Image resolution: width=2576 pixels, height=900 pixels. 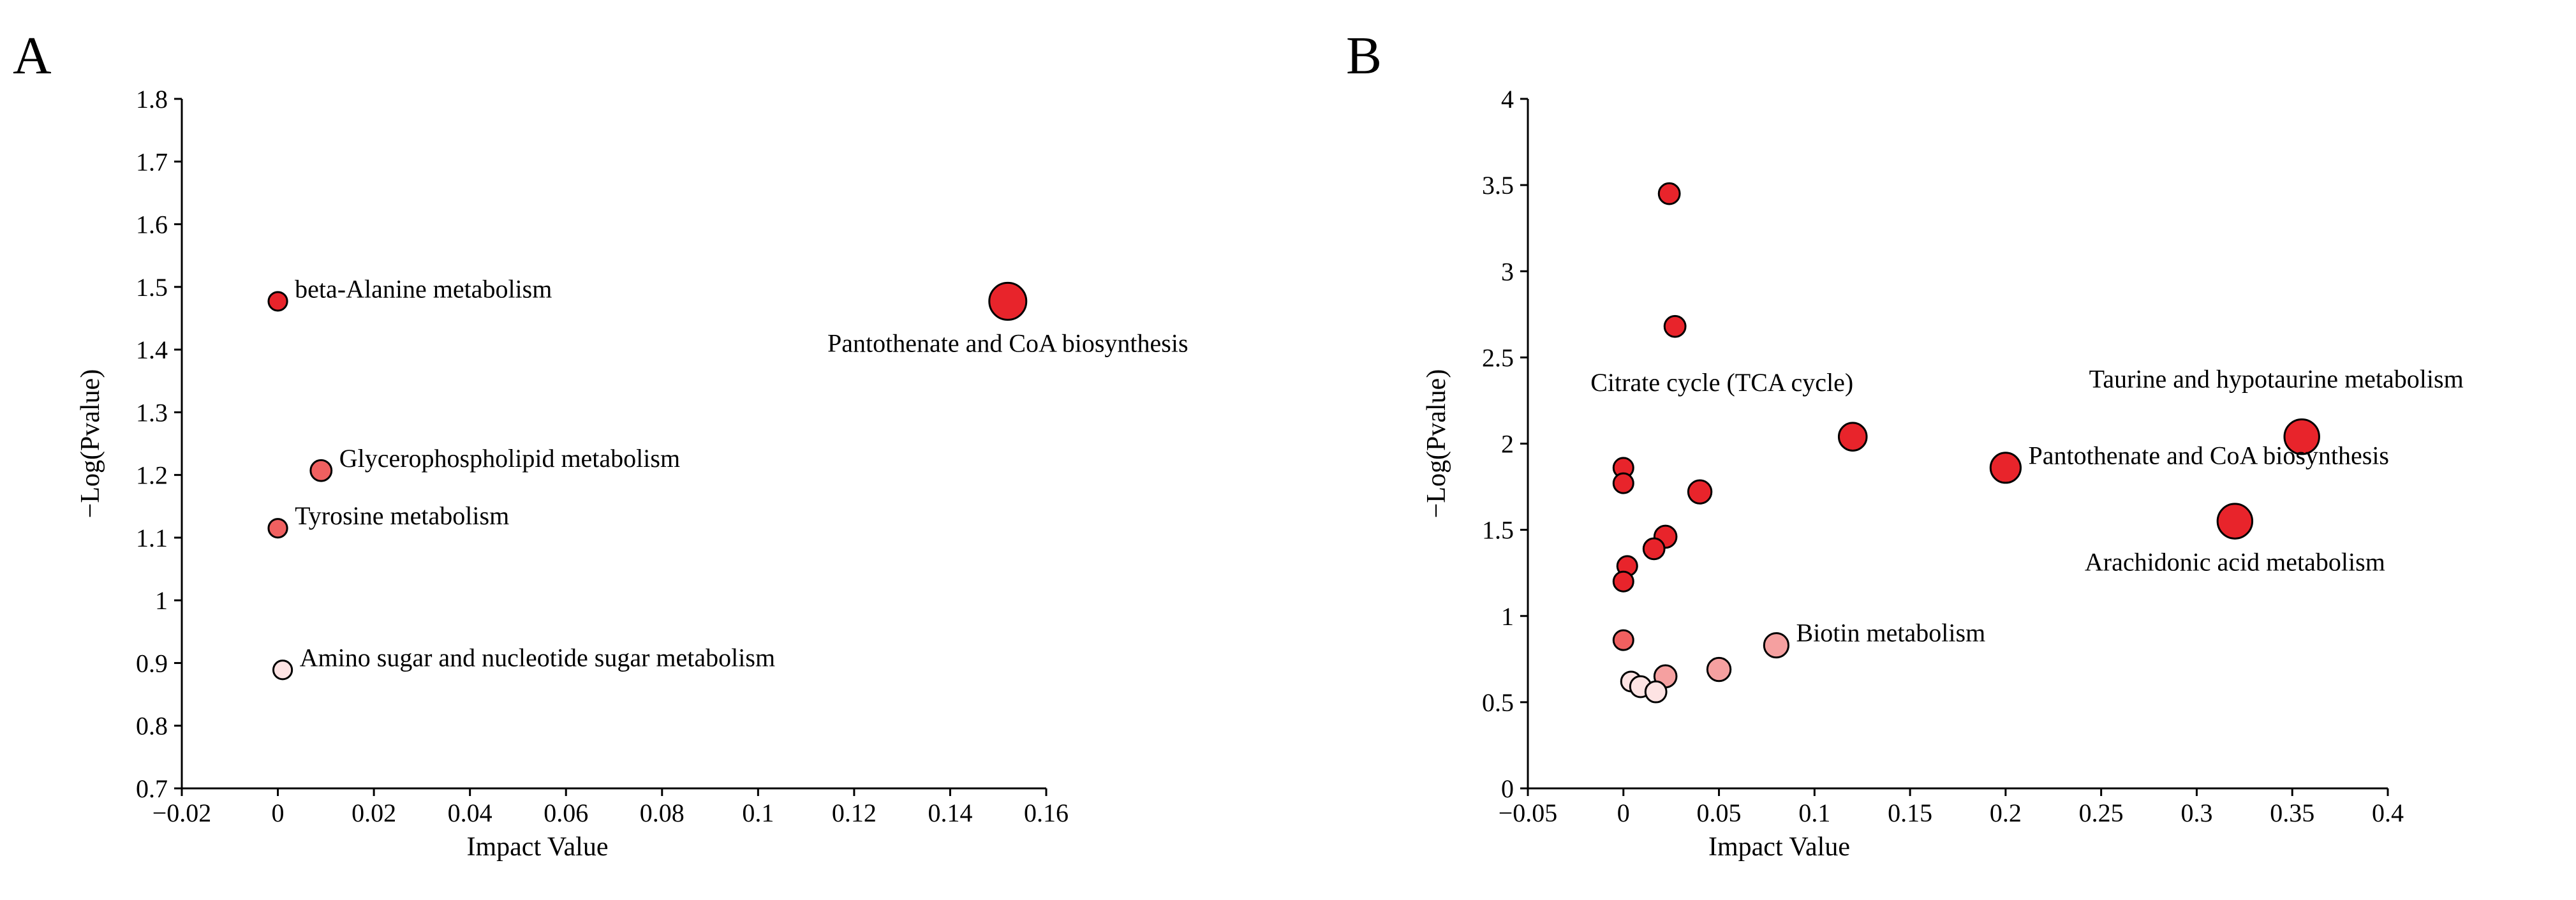 I want to click on panel-label-b: B, so click(x=1364, y=55).